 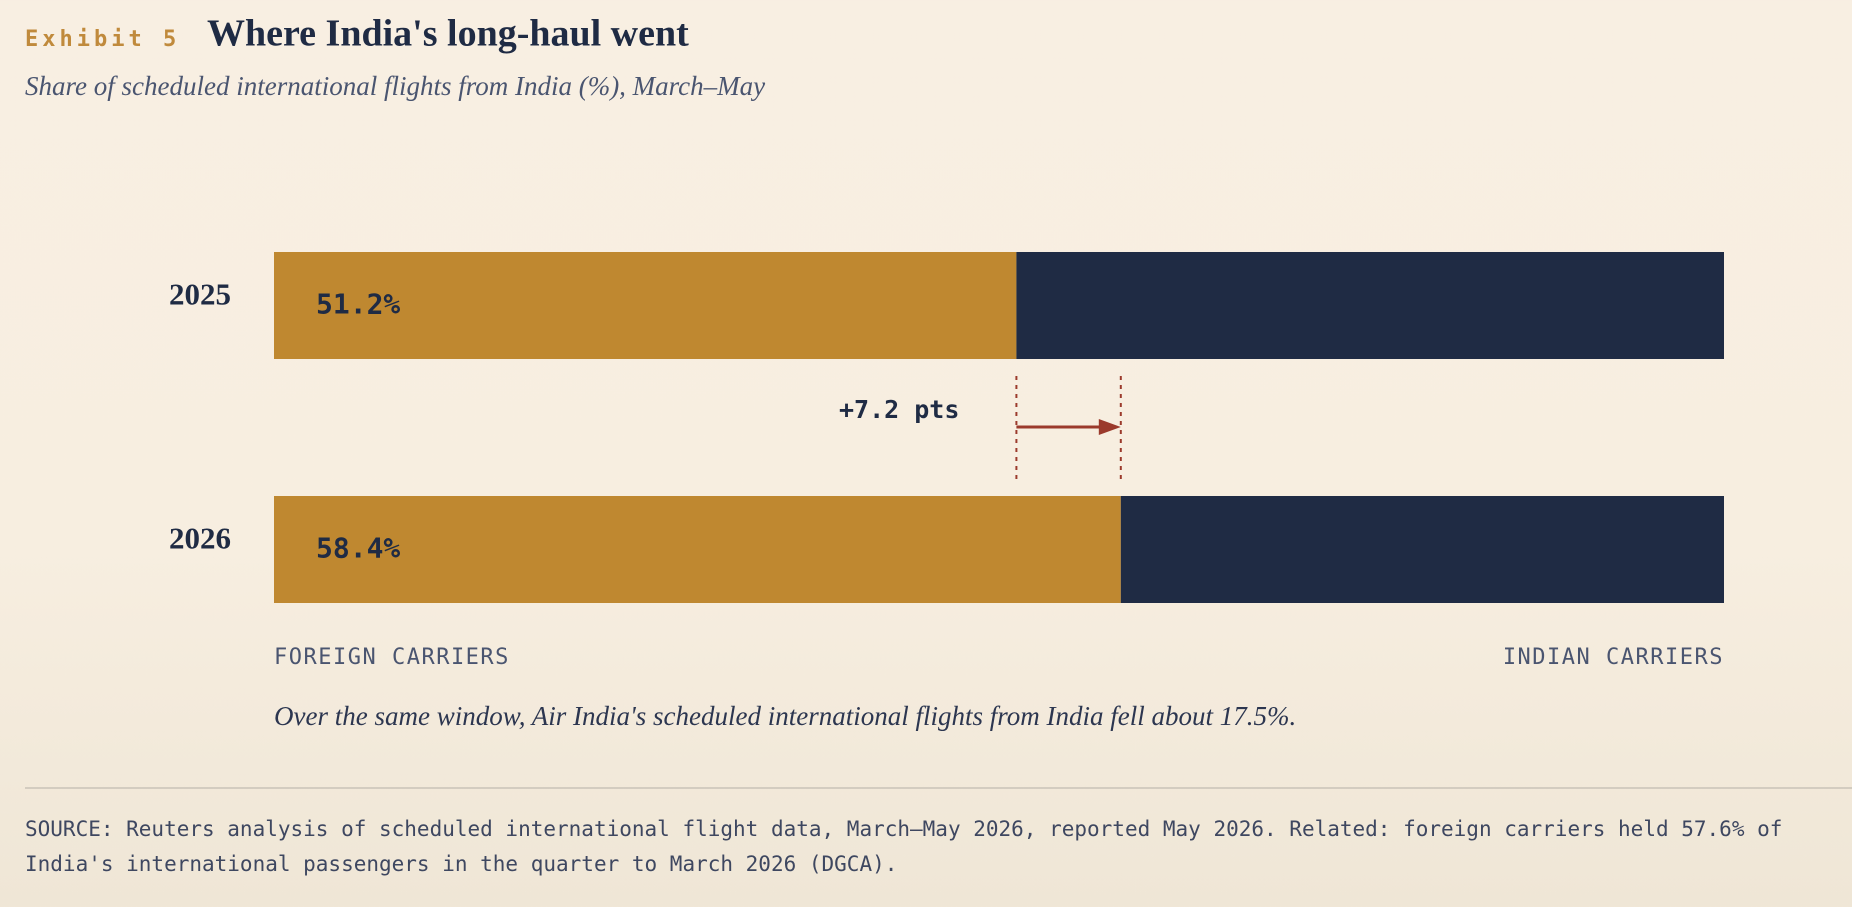 I want to click on value-label: 51.2%, so click(x=358, y=304).